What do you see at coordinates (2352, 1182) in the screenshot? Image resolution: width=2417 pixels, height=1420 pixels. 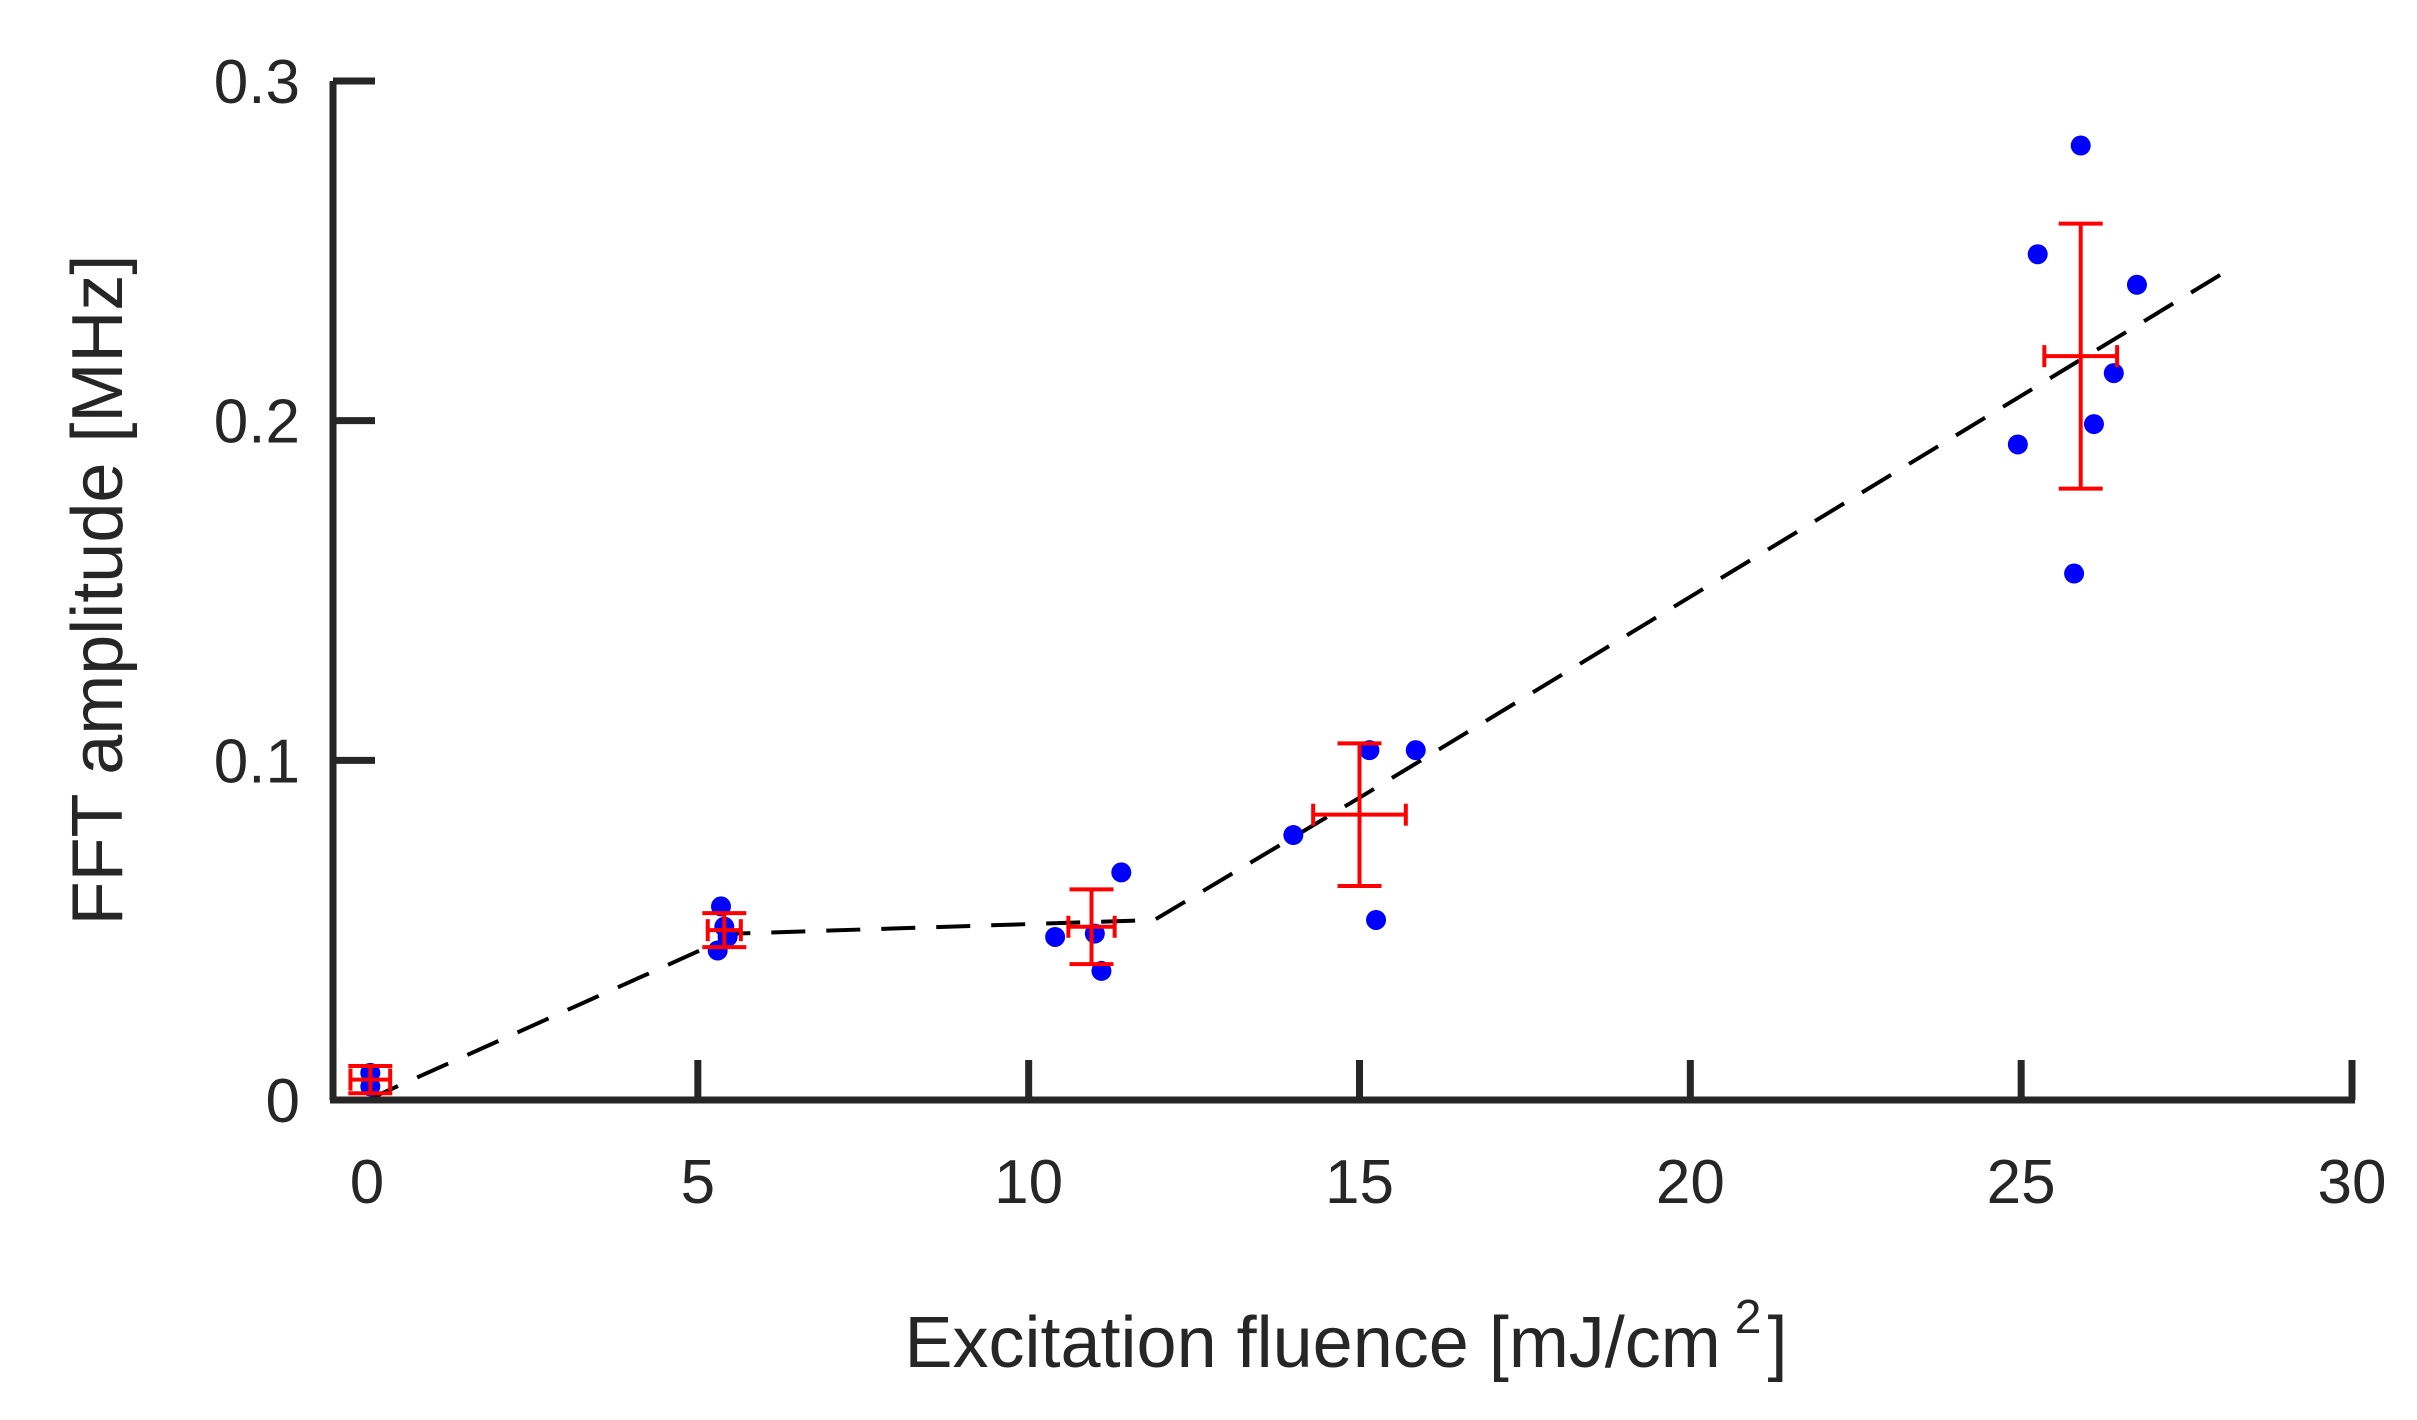 I see `x-tick-label: 30` at bounding box center [2352, 1182].